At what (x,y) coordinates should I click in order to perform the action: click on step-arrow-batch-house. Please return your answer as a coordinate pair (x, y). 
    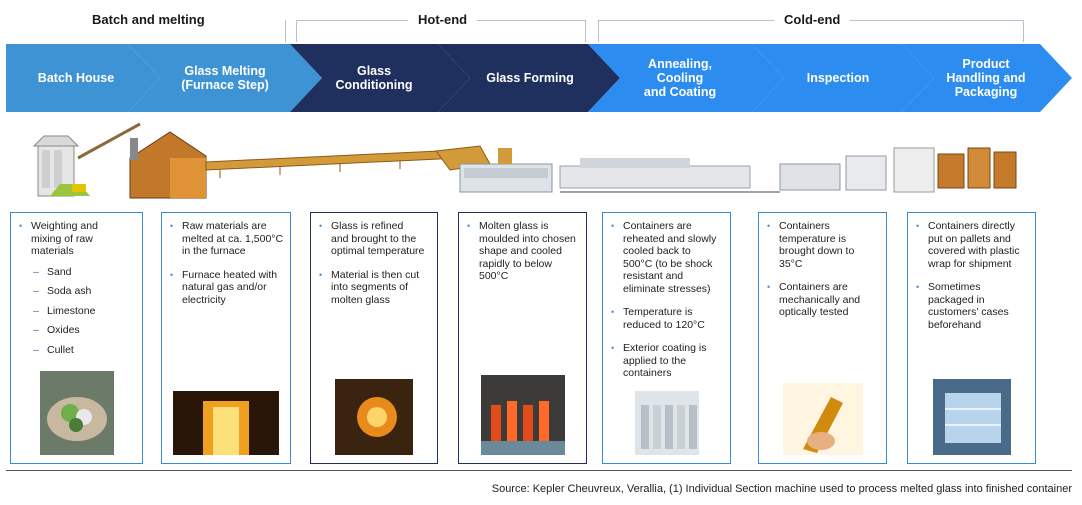
    Looking at the image, I should click on (83, 78).